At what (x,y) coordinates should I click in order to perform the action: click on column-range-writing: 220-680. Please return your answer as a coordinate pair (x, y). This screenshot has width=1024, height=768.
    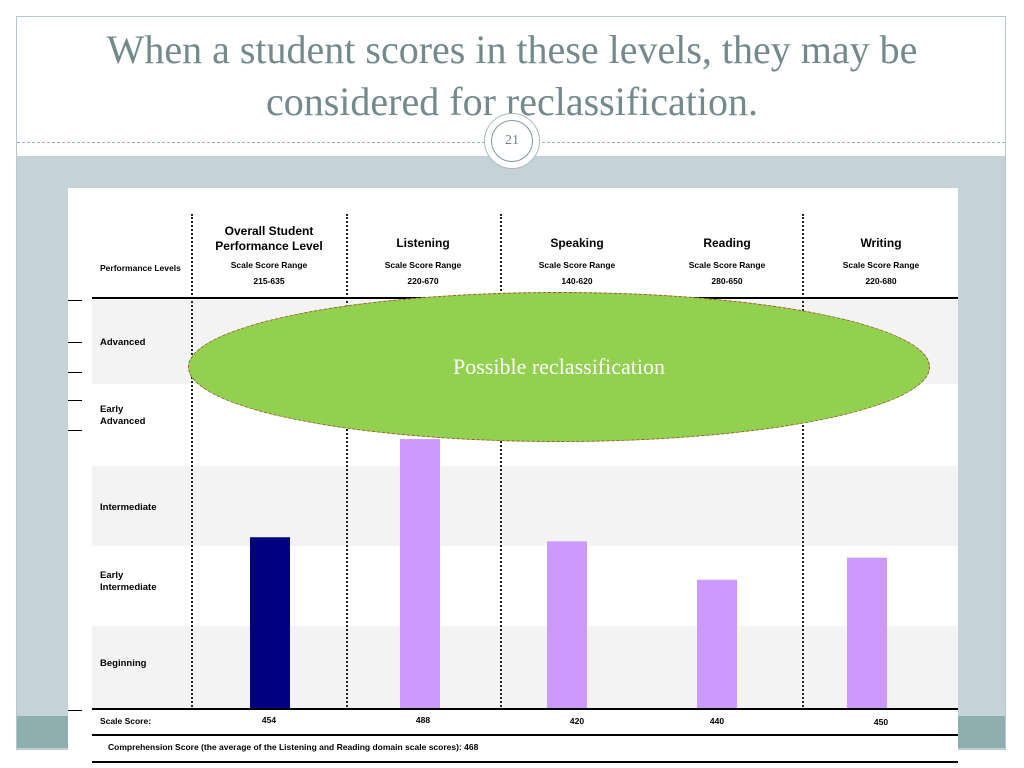
    Looking at the image, I should click on (881, 281).